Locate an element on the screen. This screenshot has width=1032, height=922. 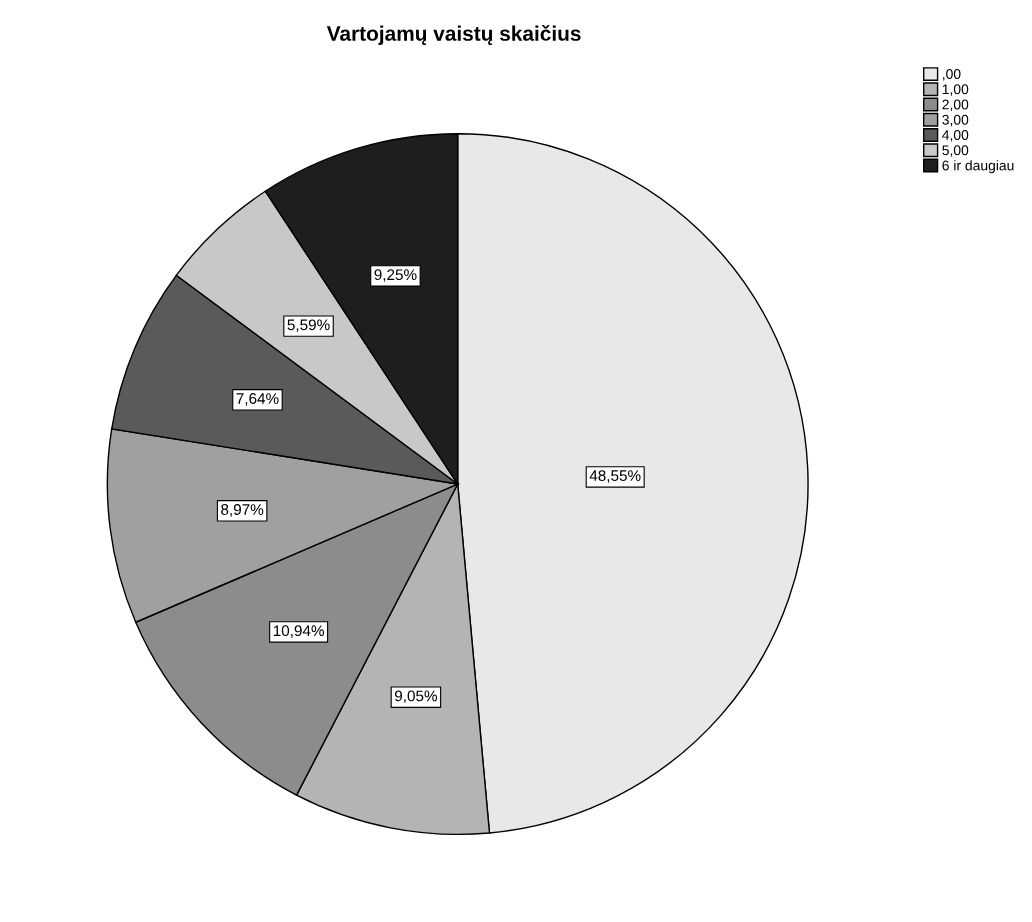
data-label: 10,94% is located at coordinates (298, 631).